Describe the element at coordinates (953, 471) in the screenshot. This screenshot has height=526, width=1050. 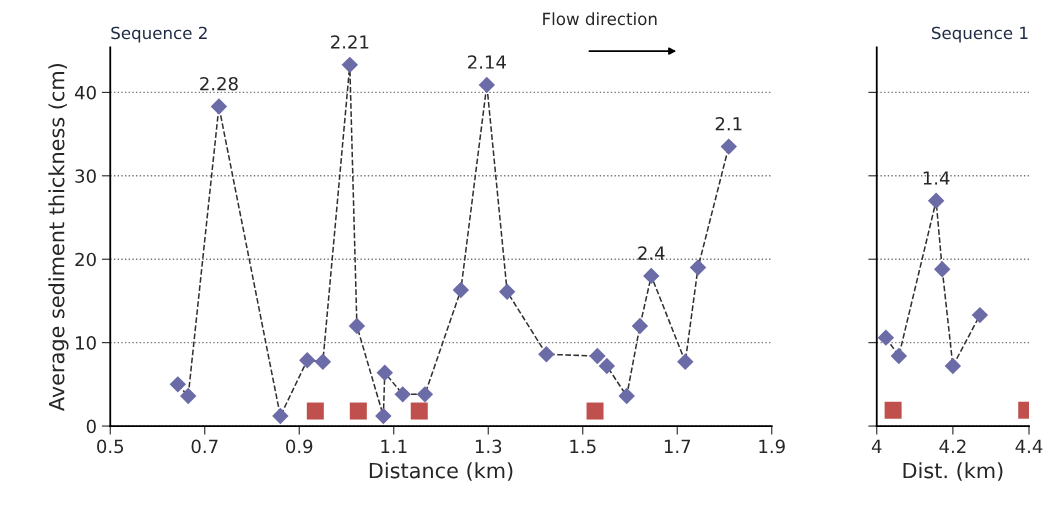
I see `x-axis-title: Dist. (km)` at that location.